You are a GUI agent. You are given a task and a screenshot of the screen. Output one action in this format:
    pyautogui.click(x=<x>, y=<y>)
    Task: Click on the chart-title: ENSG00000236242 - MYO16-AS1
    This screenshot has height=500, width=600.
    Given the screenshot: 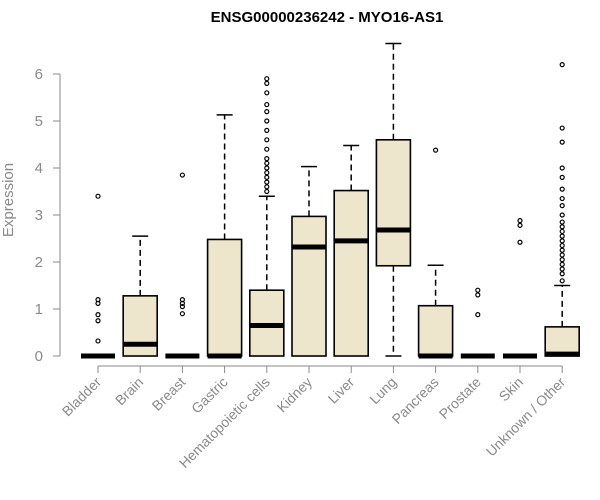 What is the action you would take?
    pyautogui.click(x=327, y=17)
    